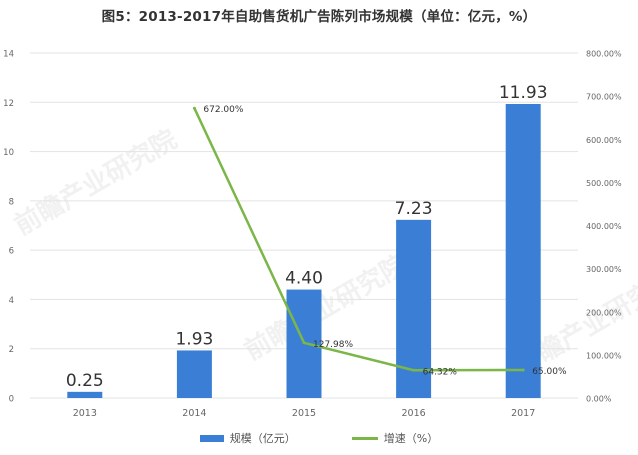  Describe the element at coordinates (304, 413) in the screenshot. I see `x-tick-label: 2015` at that location.